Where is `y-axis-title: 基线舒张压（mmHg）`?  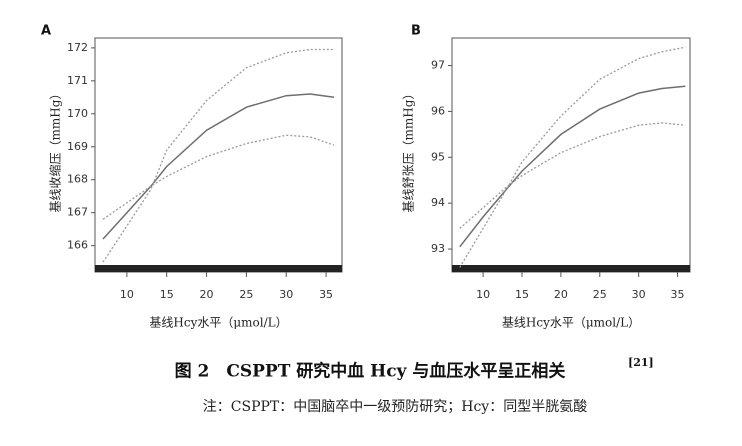
y-axis-title: 基线舒张压（mmHg） is located at coordinates (409, 150).